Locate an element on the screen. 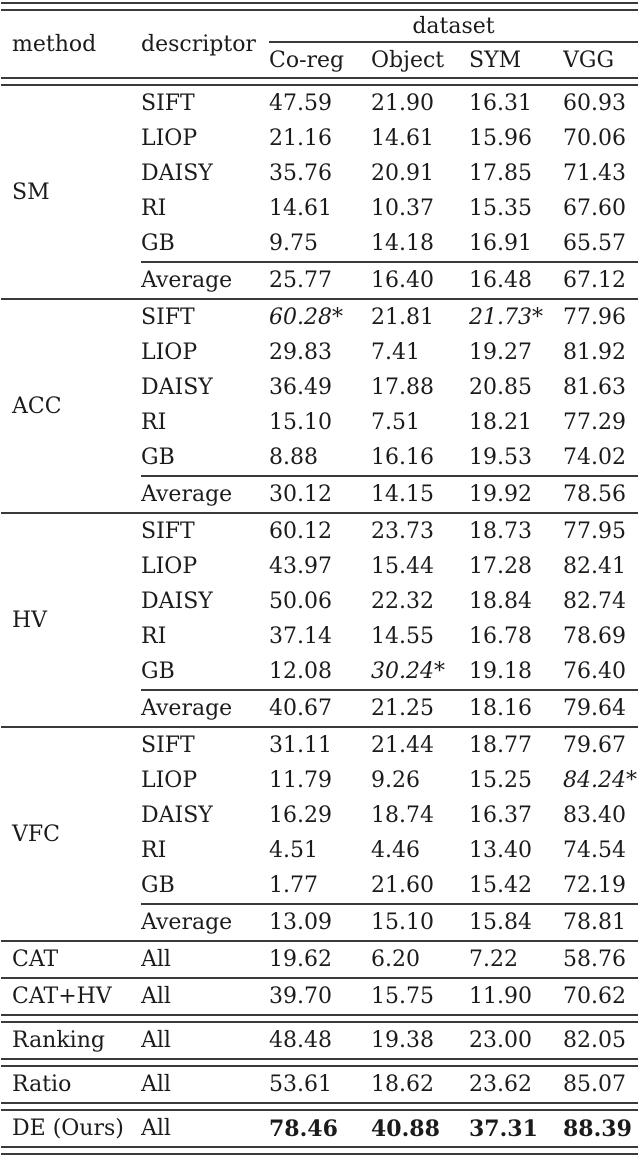 The width and height of the screenshot is (640, 1155). table-row: CAT+HV All 39.70 15.75 11.90 70.62 is located at coordinates (319, 997).